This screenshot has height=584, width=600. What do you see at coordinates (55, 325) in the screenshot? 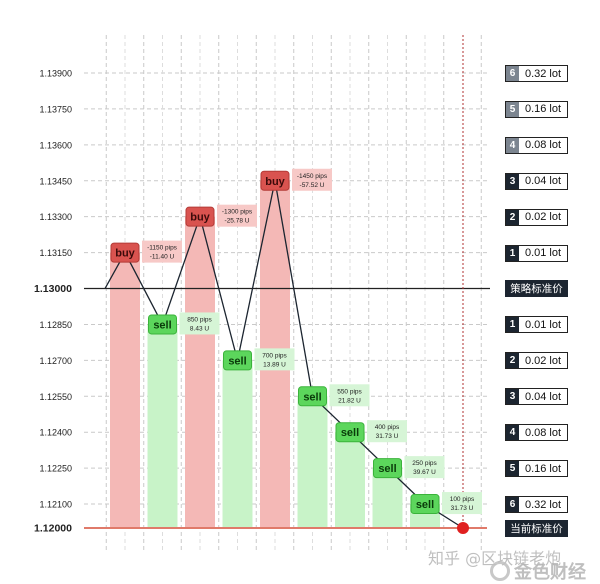
I see `y-tick-label: 1.12850` at bounding box center [55, 325].